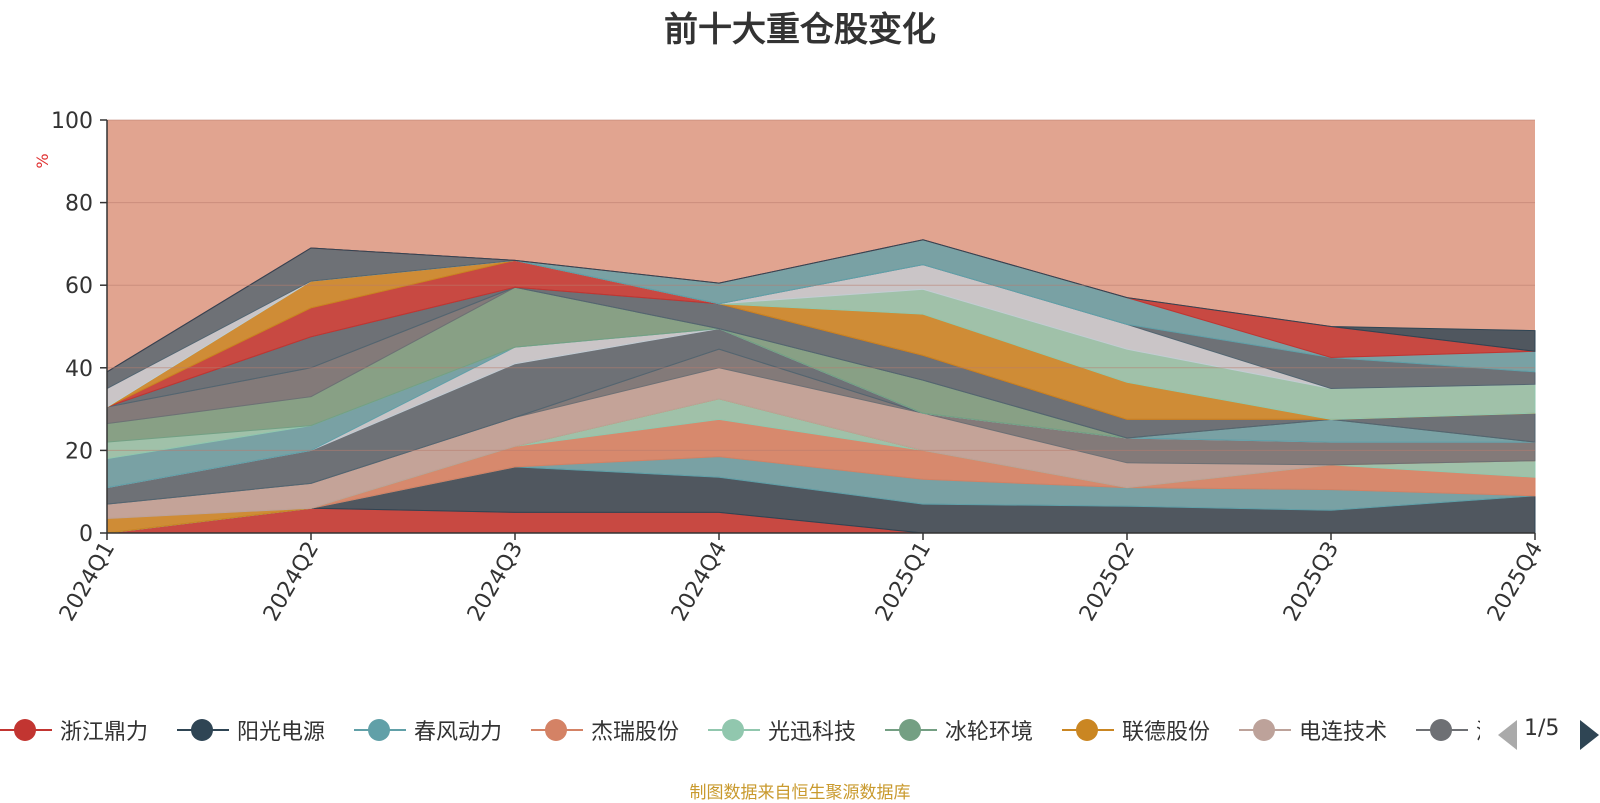 This screenshot has height=803, width=1600. Describe the element at coordinates (812, 732) in the screenshot. I see `legend-label: 光迅科技` at that location.